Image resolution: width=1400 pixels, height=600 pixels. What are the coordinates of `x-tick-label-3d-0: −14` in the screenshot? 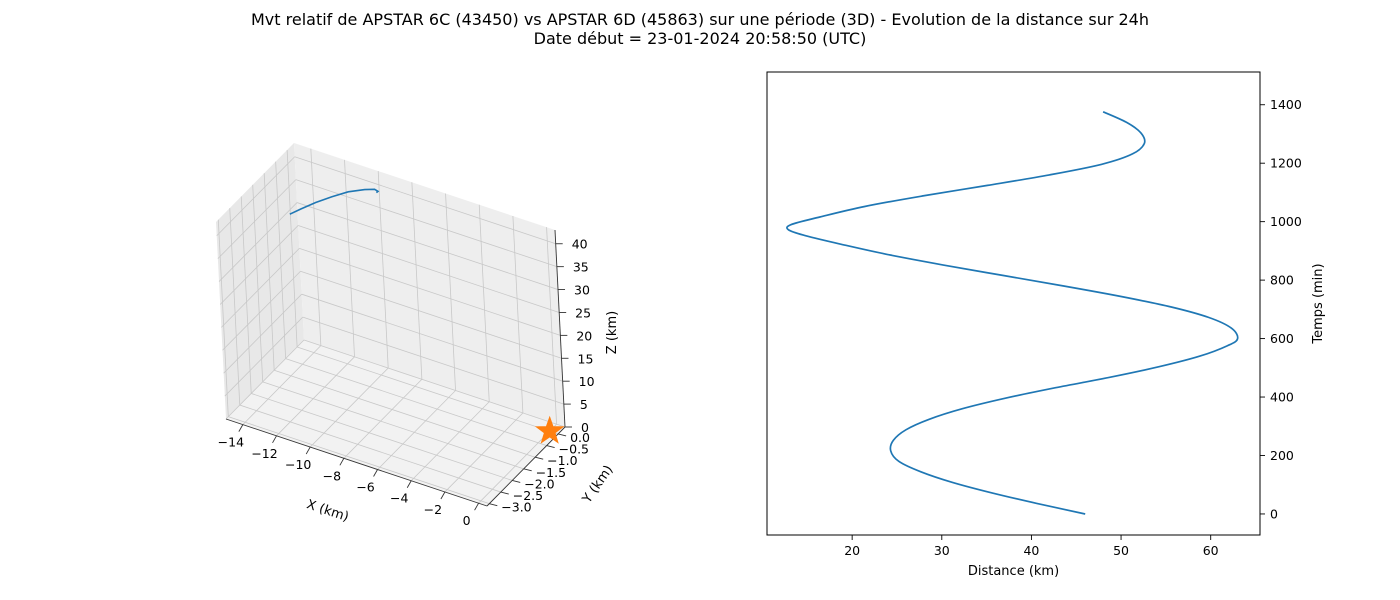 It's located at (231, 442).